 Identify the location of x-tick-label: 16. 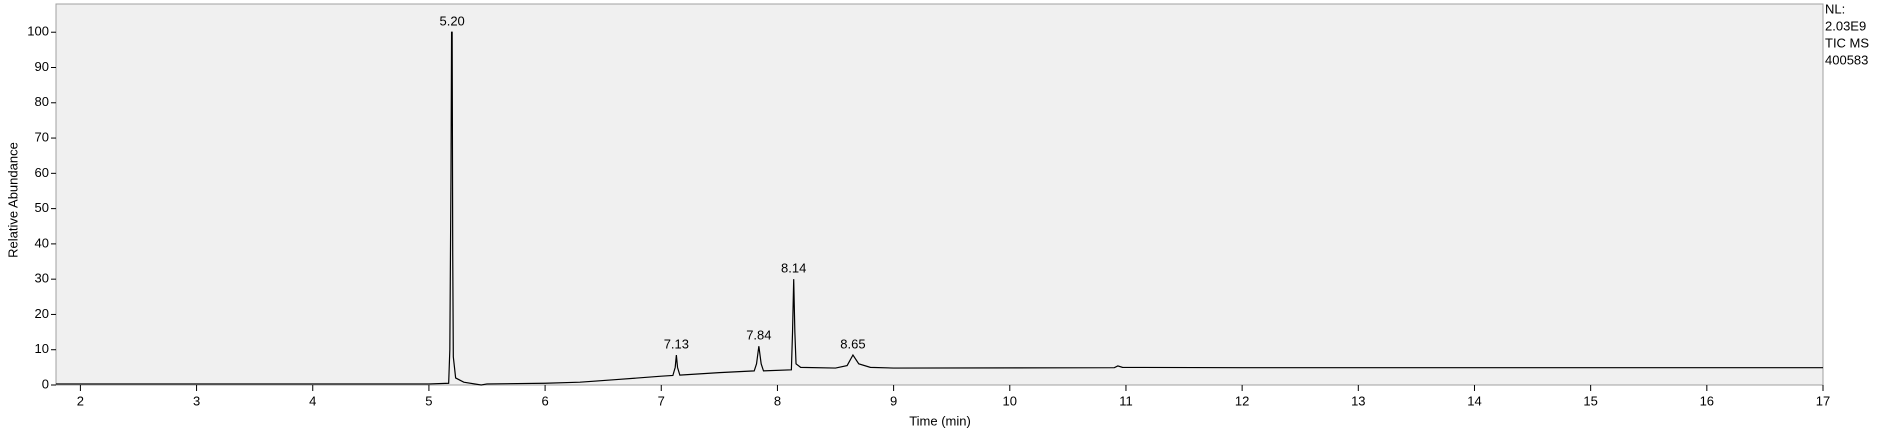
(1707, 400).